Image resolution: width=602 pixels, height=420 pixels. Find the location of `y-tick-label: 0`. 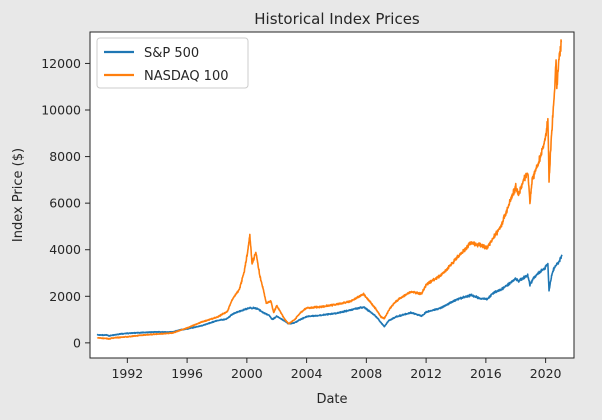

y-tick-label: 0 is located at coordinates (77, 342).